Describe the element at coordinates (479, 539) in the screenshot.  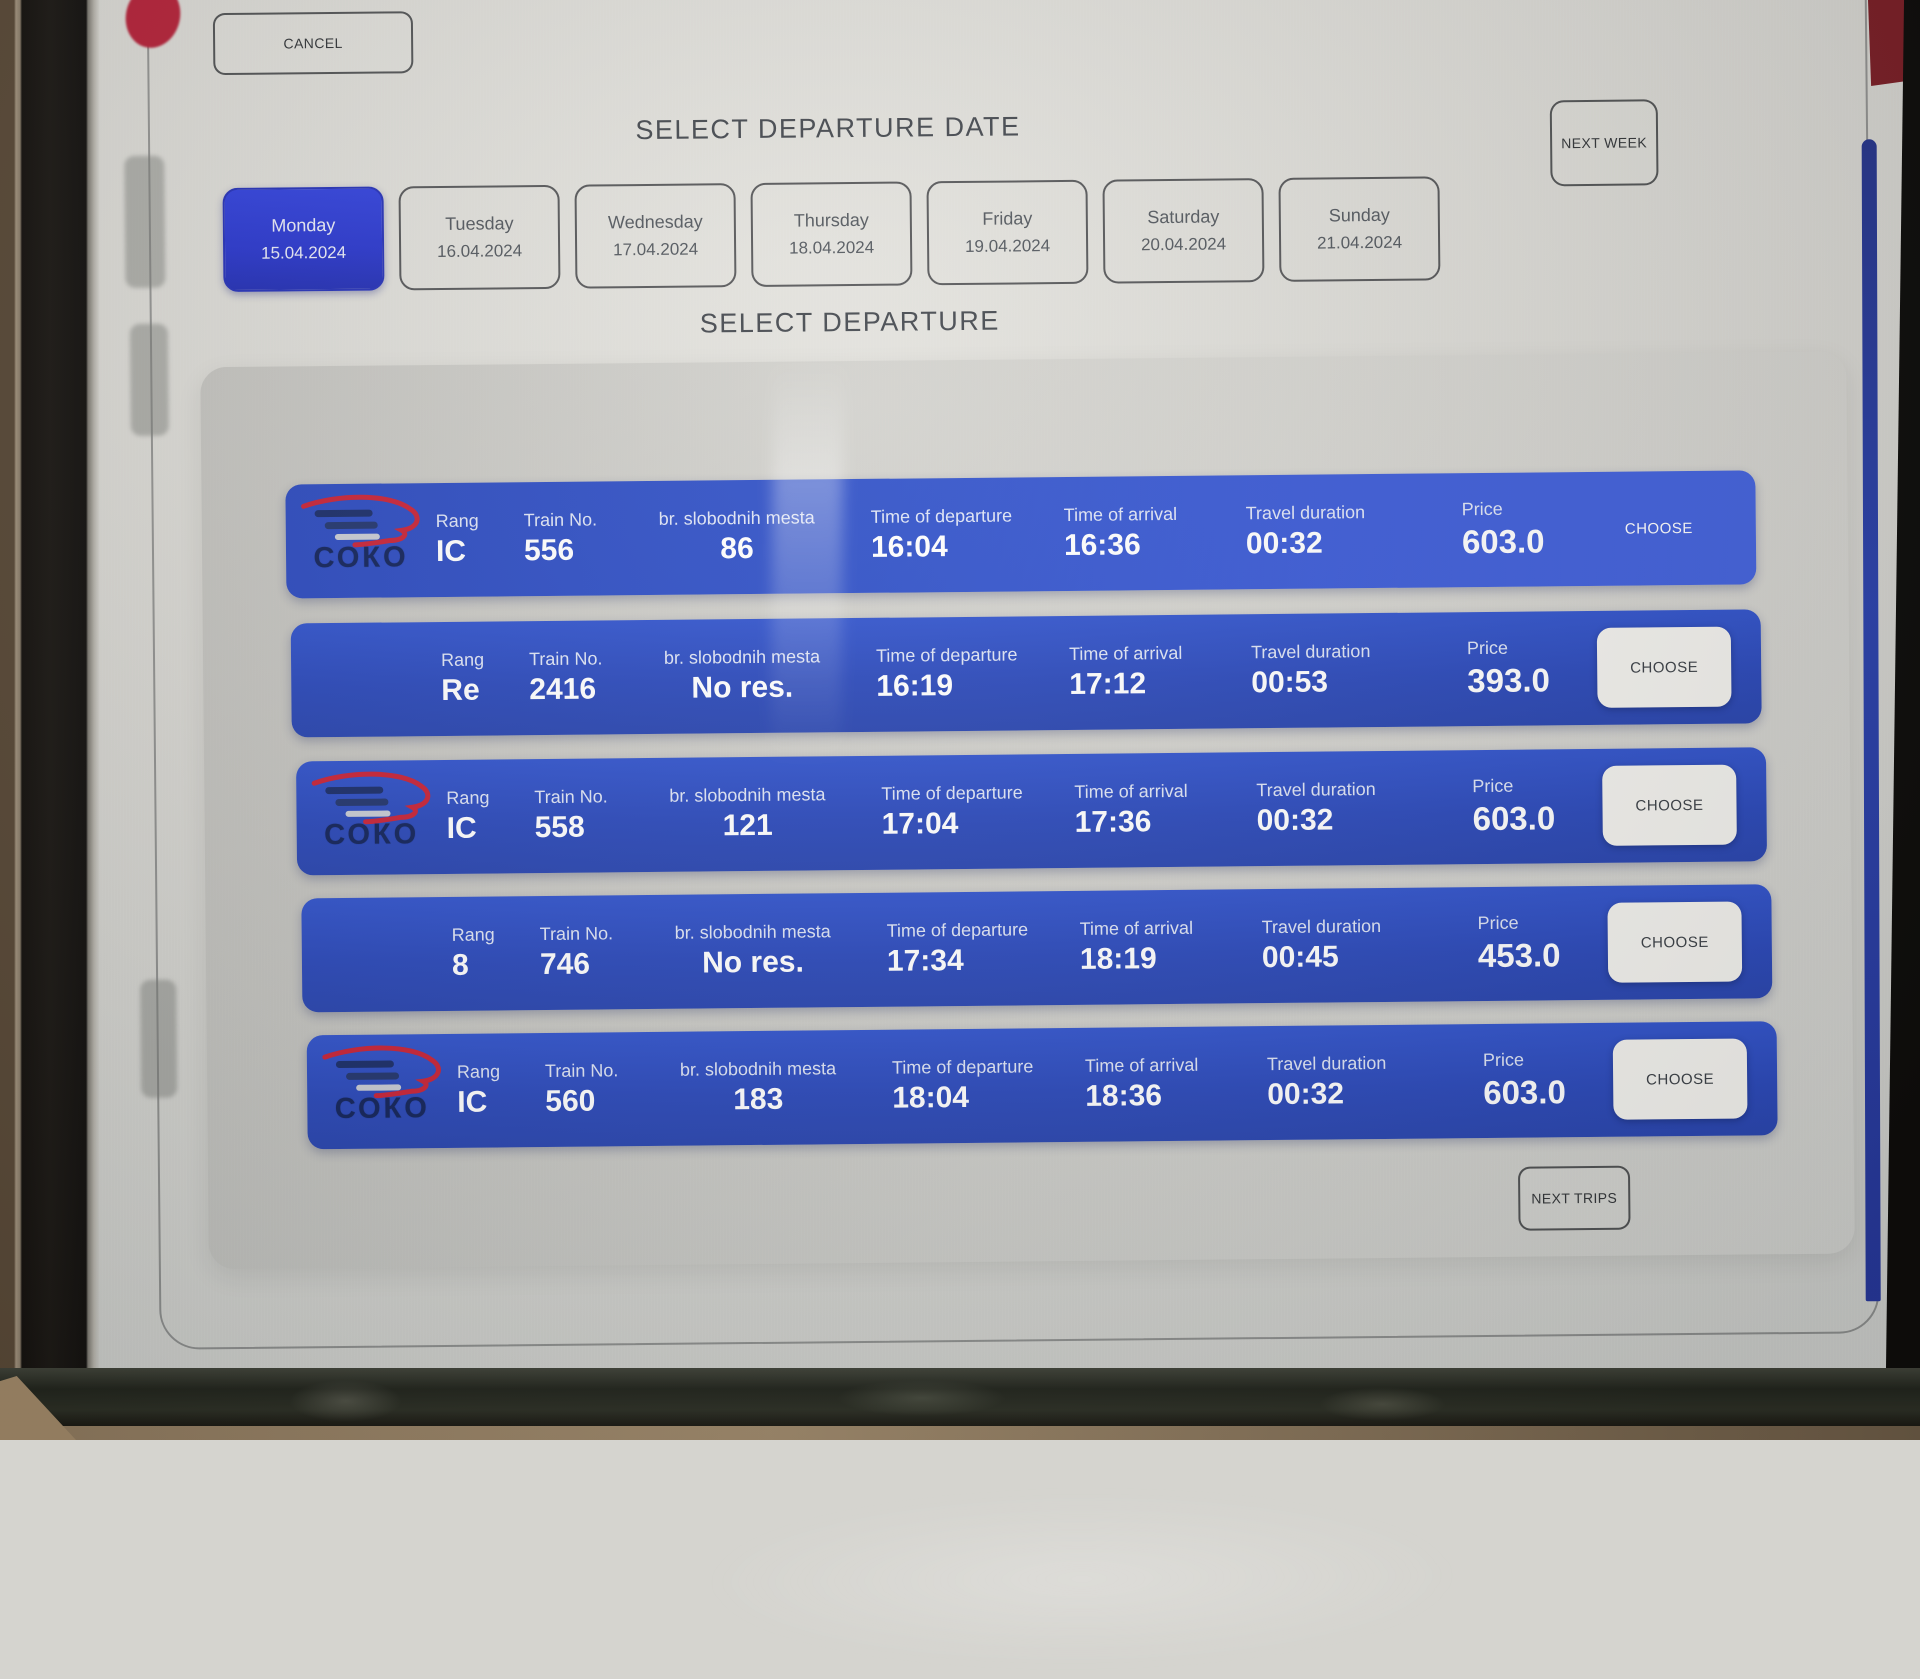
I see `column-rang: Rang IC` at that location.